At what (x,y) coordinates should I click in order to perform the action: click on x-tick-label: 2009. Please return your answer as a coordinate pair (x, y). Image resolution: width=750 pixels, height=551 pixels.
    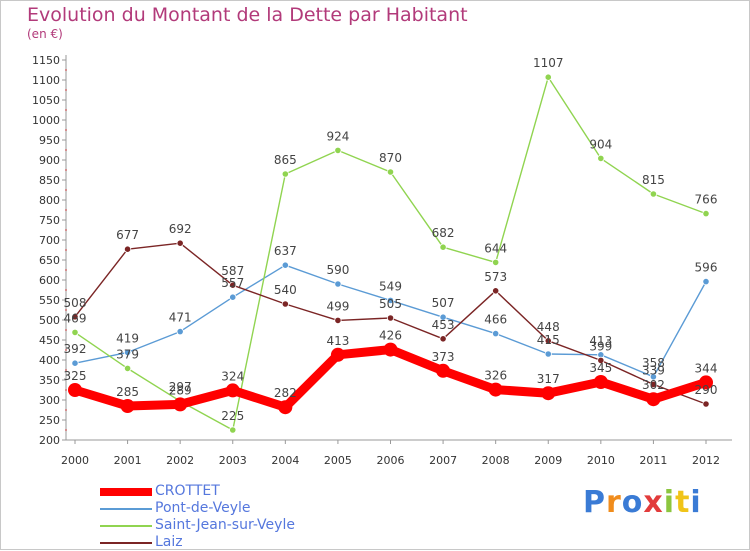
    Looking at the image, I should click on (548, 460).